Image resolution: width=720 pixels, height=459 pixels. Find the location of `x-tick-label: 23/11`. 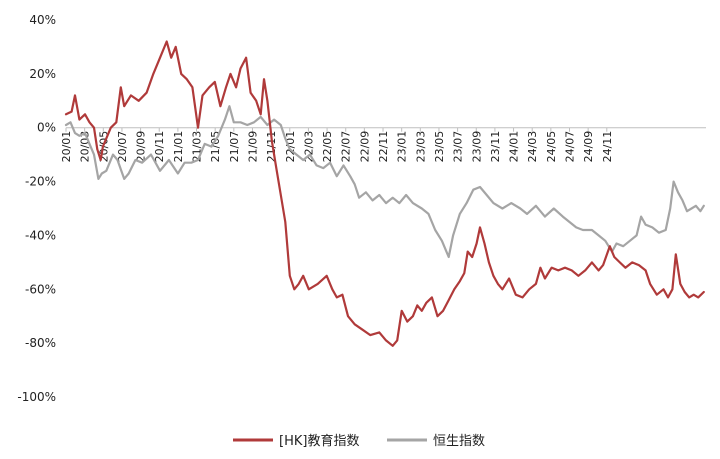

x-tick-label: 23/11 is located at coordinates (495, 147).